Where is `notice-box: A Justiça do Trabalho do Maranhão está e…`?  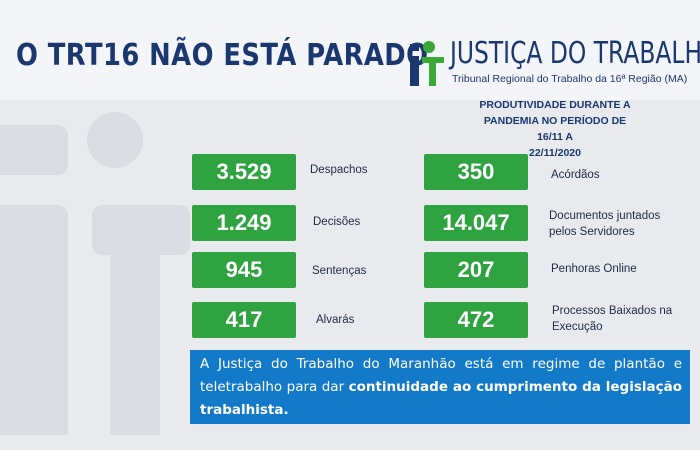
notice-box: A Justiça do Trabalho do Maranhão está e… is located at coordinates (440, 387).